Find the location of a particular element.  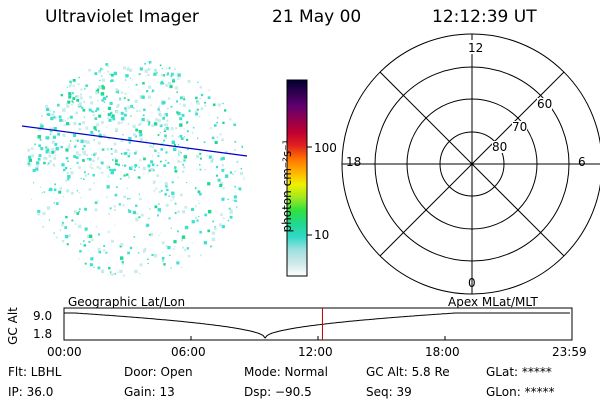

status-door: Door: Open is located at coordinates (158, 372).